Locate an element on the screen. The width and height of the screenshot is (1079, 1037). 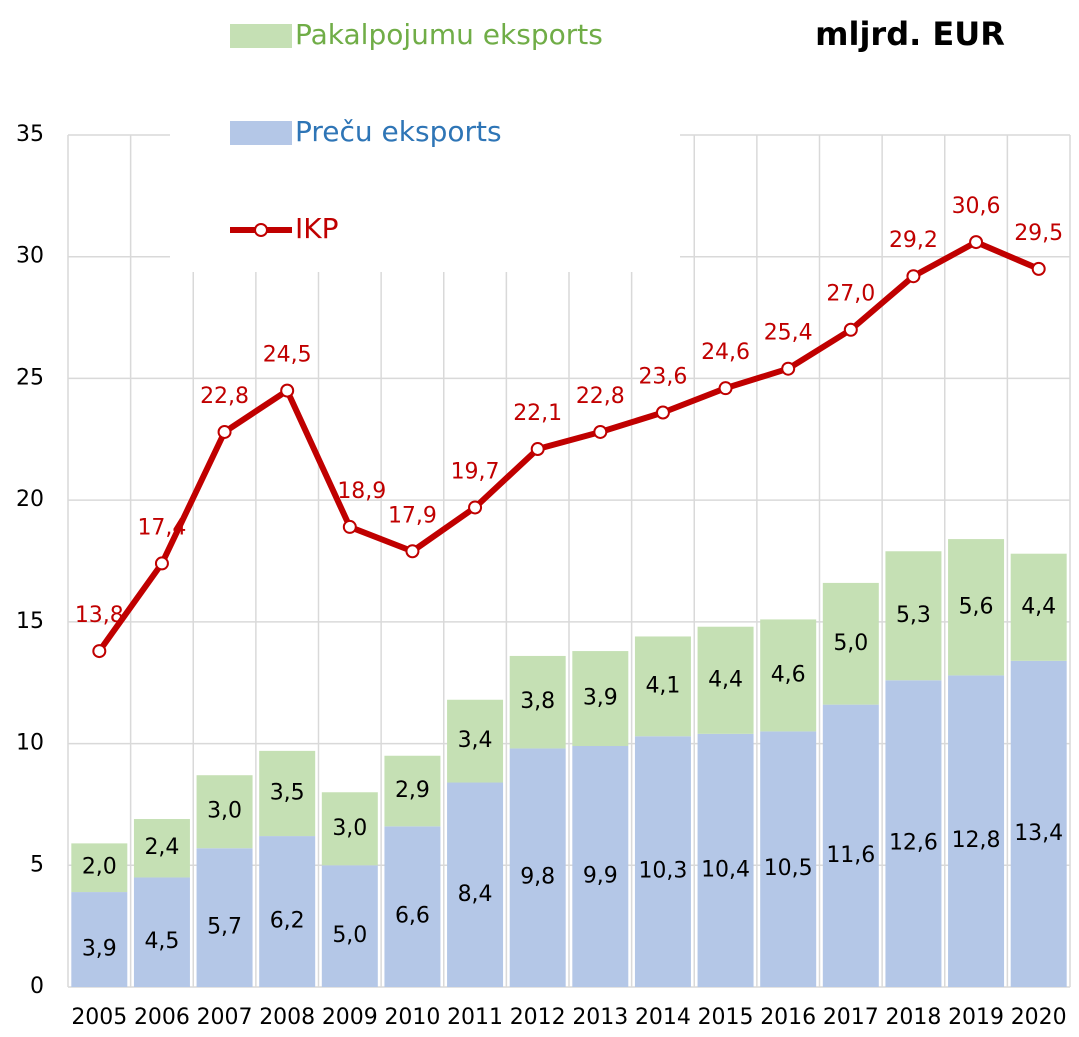
bar-label: 5,6 is located at coordinates (976, 606).